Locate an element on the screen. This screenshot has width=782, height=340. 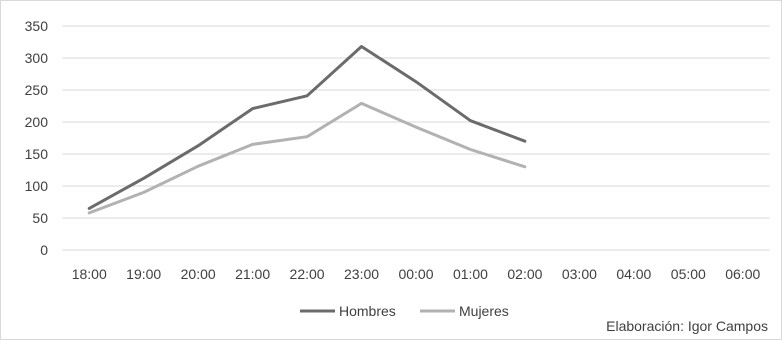
y-tick-label: 0 is located at coordinates (44, 250).